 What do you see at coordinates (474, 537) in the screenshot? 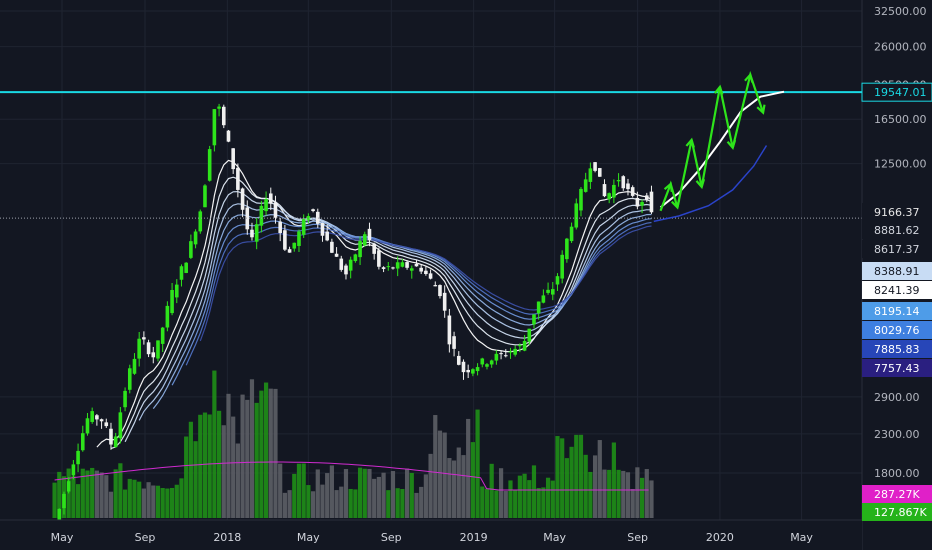
I see `time-tick-label: 2019` at bounding box center [474, 537].